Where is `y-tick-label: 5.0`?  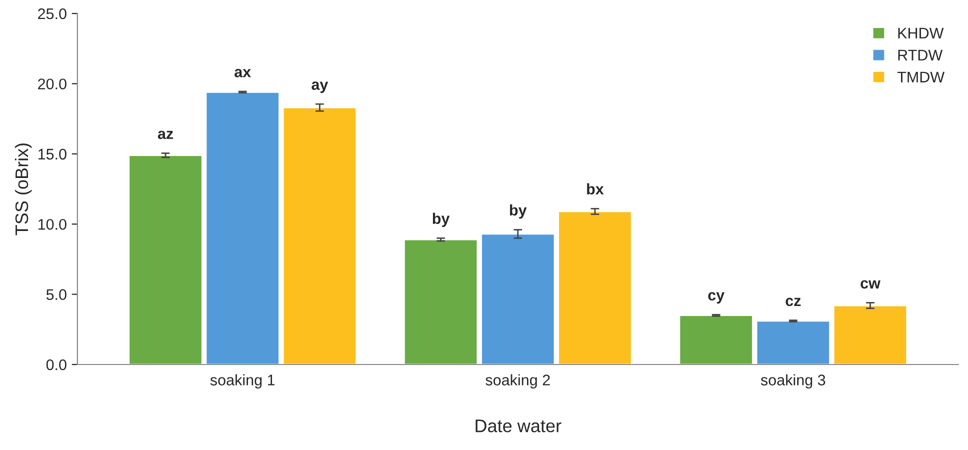
y-tick-label: 5.0 is located at coordinates (56, 294).